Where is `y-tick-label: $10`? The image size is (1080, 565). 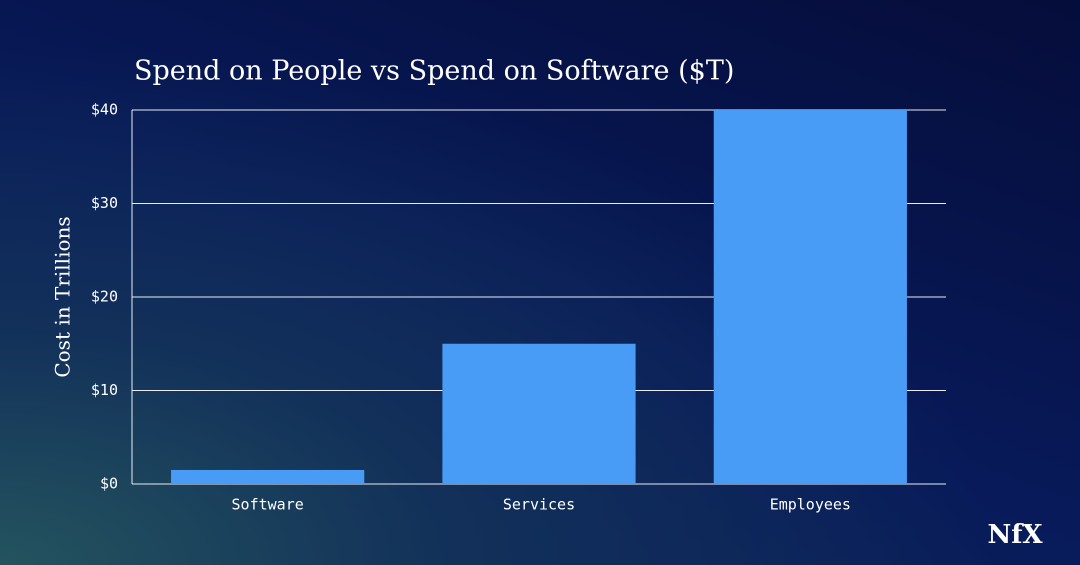 y-tick-label: $10 is located at coordinates (104, 390).